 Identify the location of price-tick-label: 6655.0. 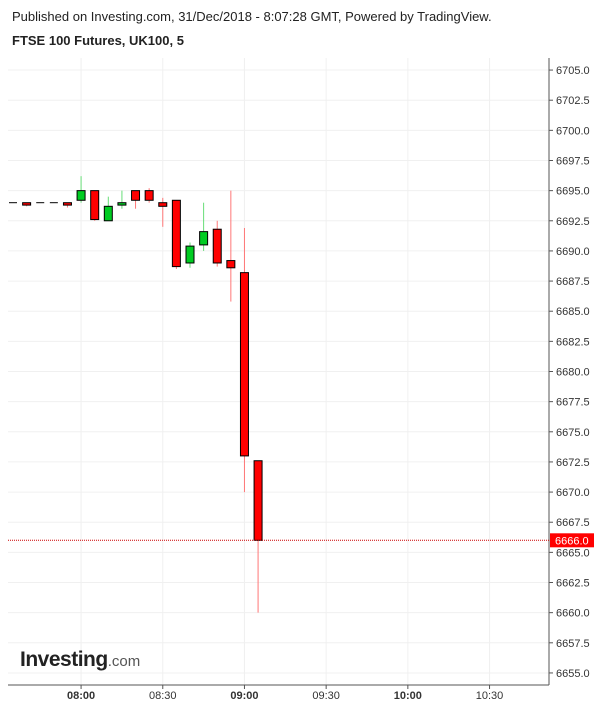
(573, 674).